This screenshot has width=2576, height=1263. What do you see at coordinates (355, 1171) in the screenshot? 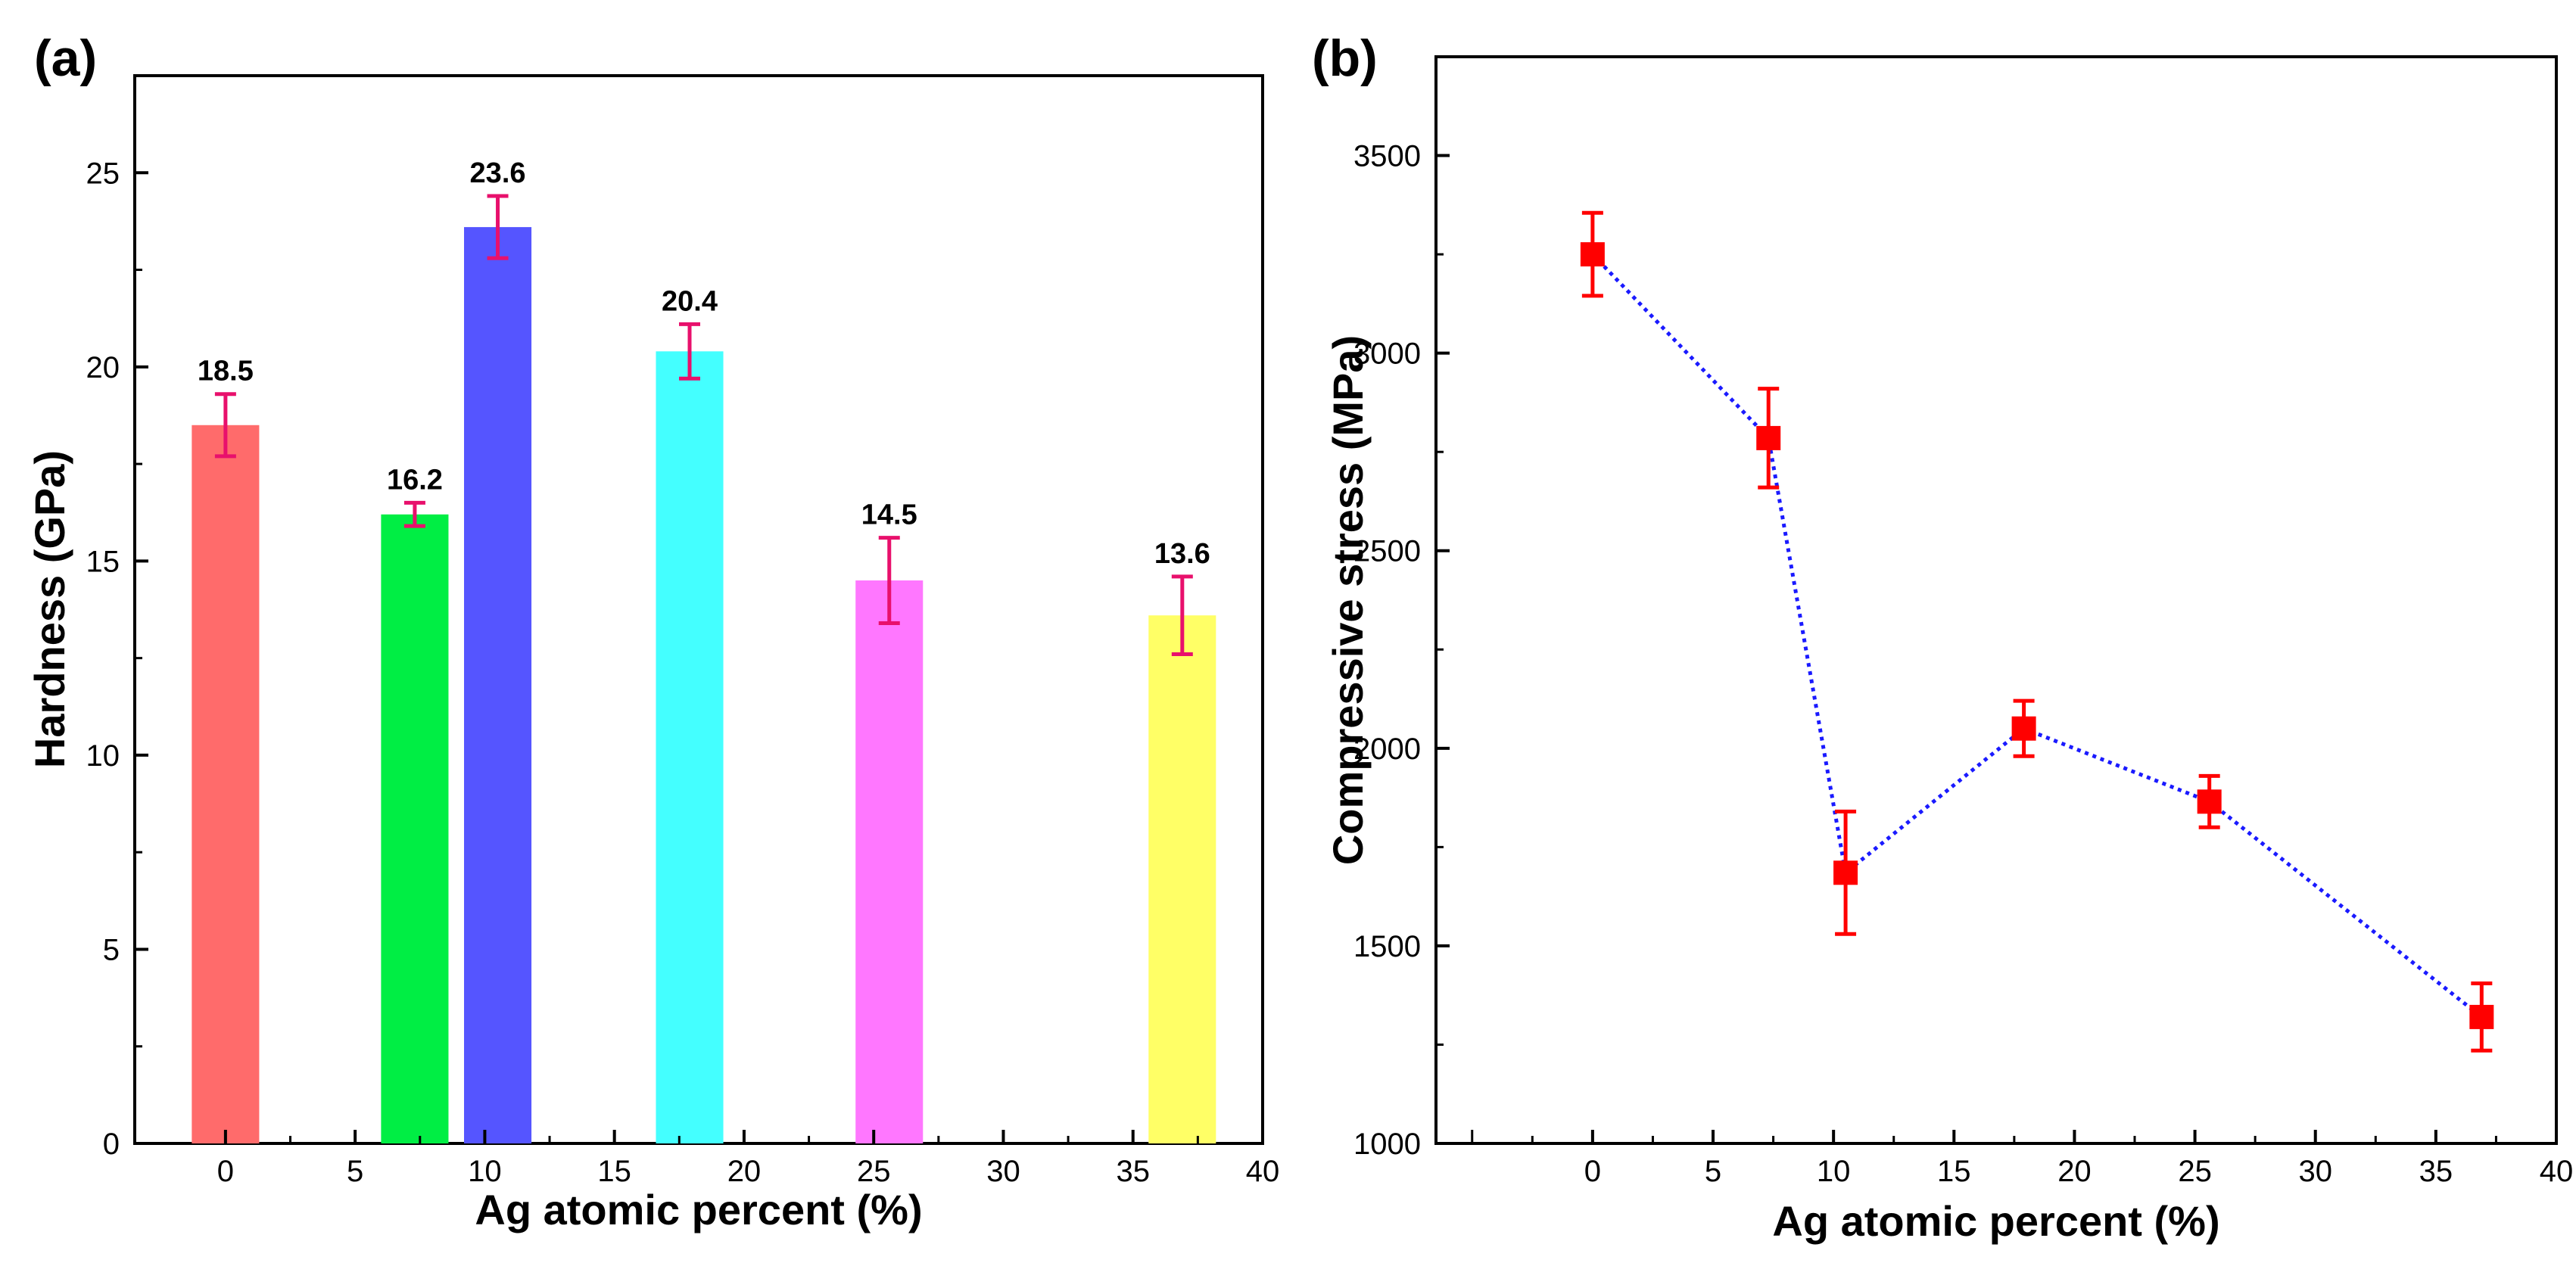
I see `x-tick-label-a-1: 5` at bounding box center [355, 1171].